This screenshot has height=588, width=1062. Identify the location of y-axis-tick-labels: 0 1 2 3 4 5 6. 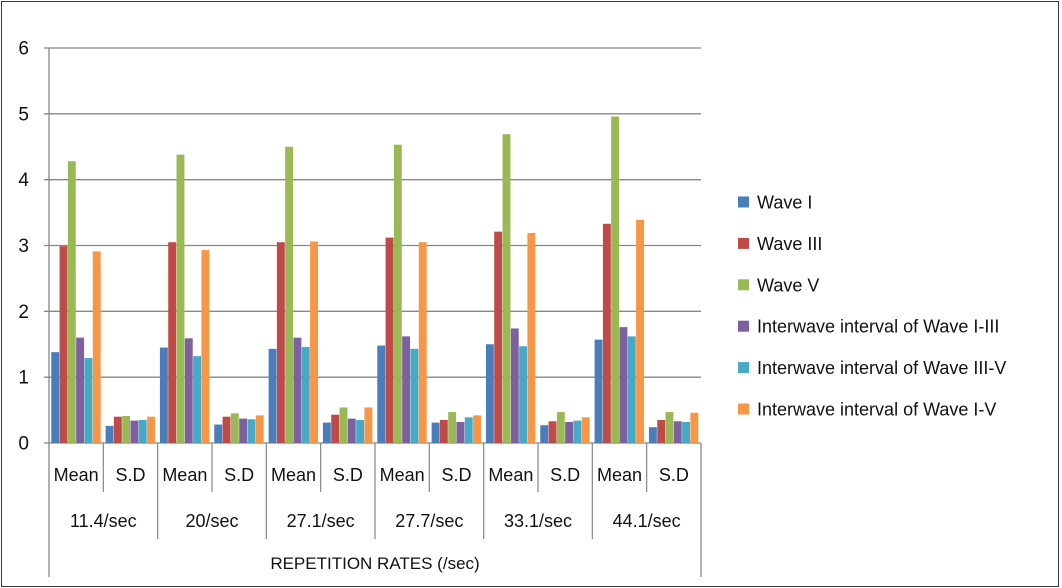
(23, 247).